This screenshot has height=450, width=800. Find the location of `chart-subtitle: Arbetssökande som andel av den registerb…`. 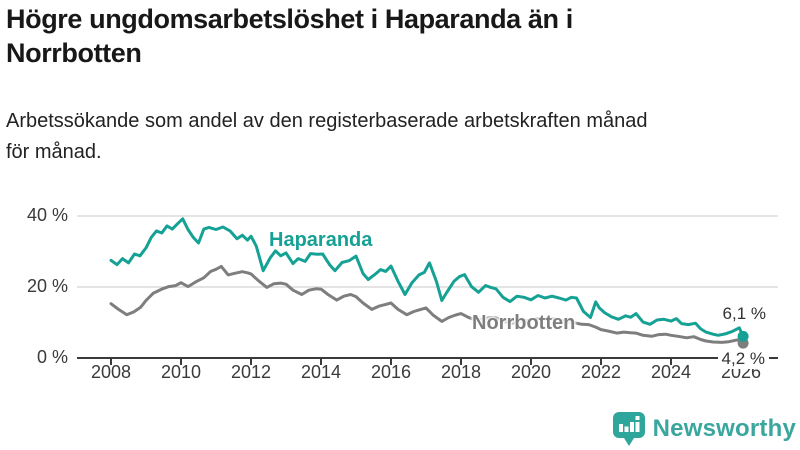

chart-subtitle: Arbetssökande som andel av den registerb… is located at coordinates (396, 137).